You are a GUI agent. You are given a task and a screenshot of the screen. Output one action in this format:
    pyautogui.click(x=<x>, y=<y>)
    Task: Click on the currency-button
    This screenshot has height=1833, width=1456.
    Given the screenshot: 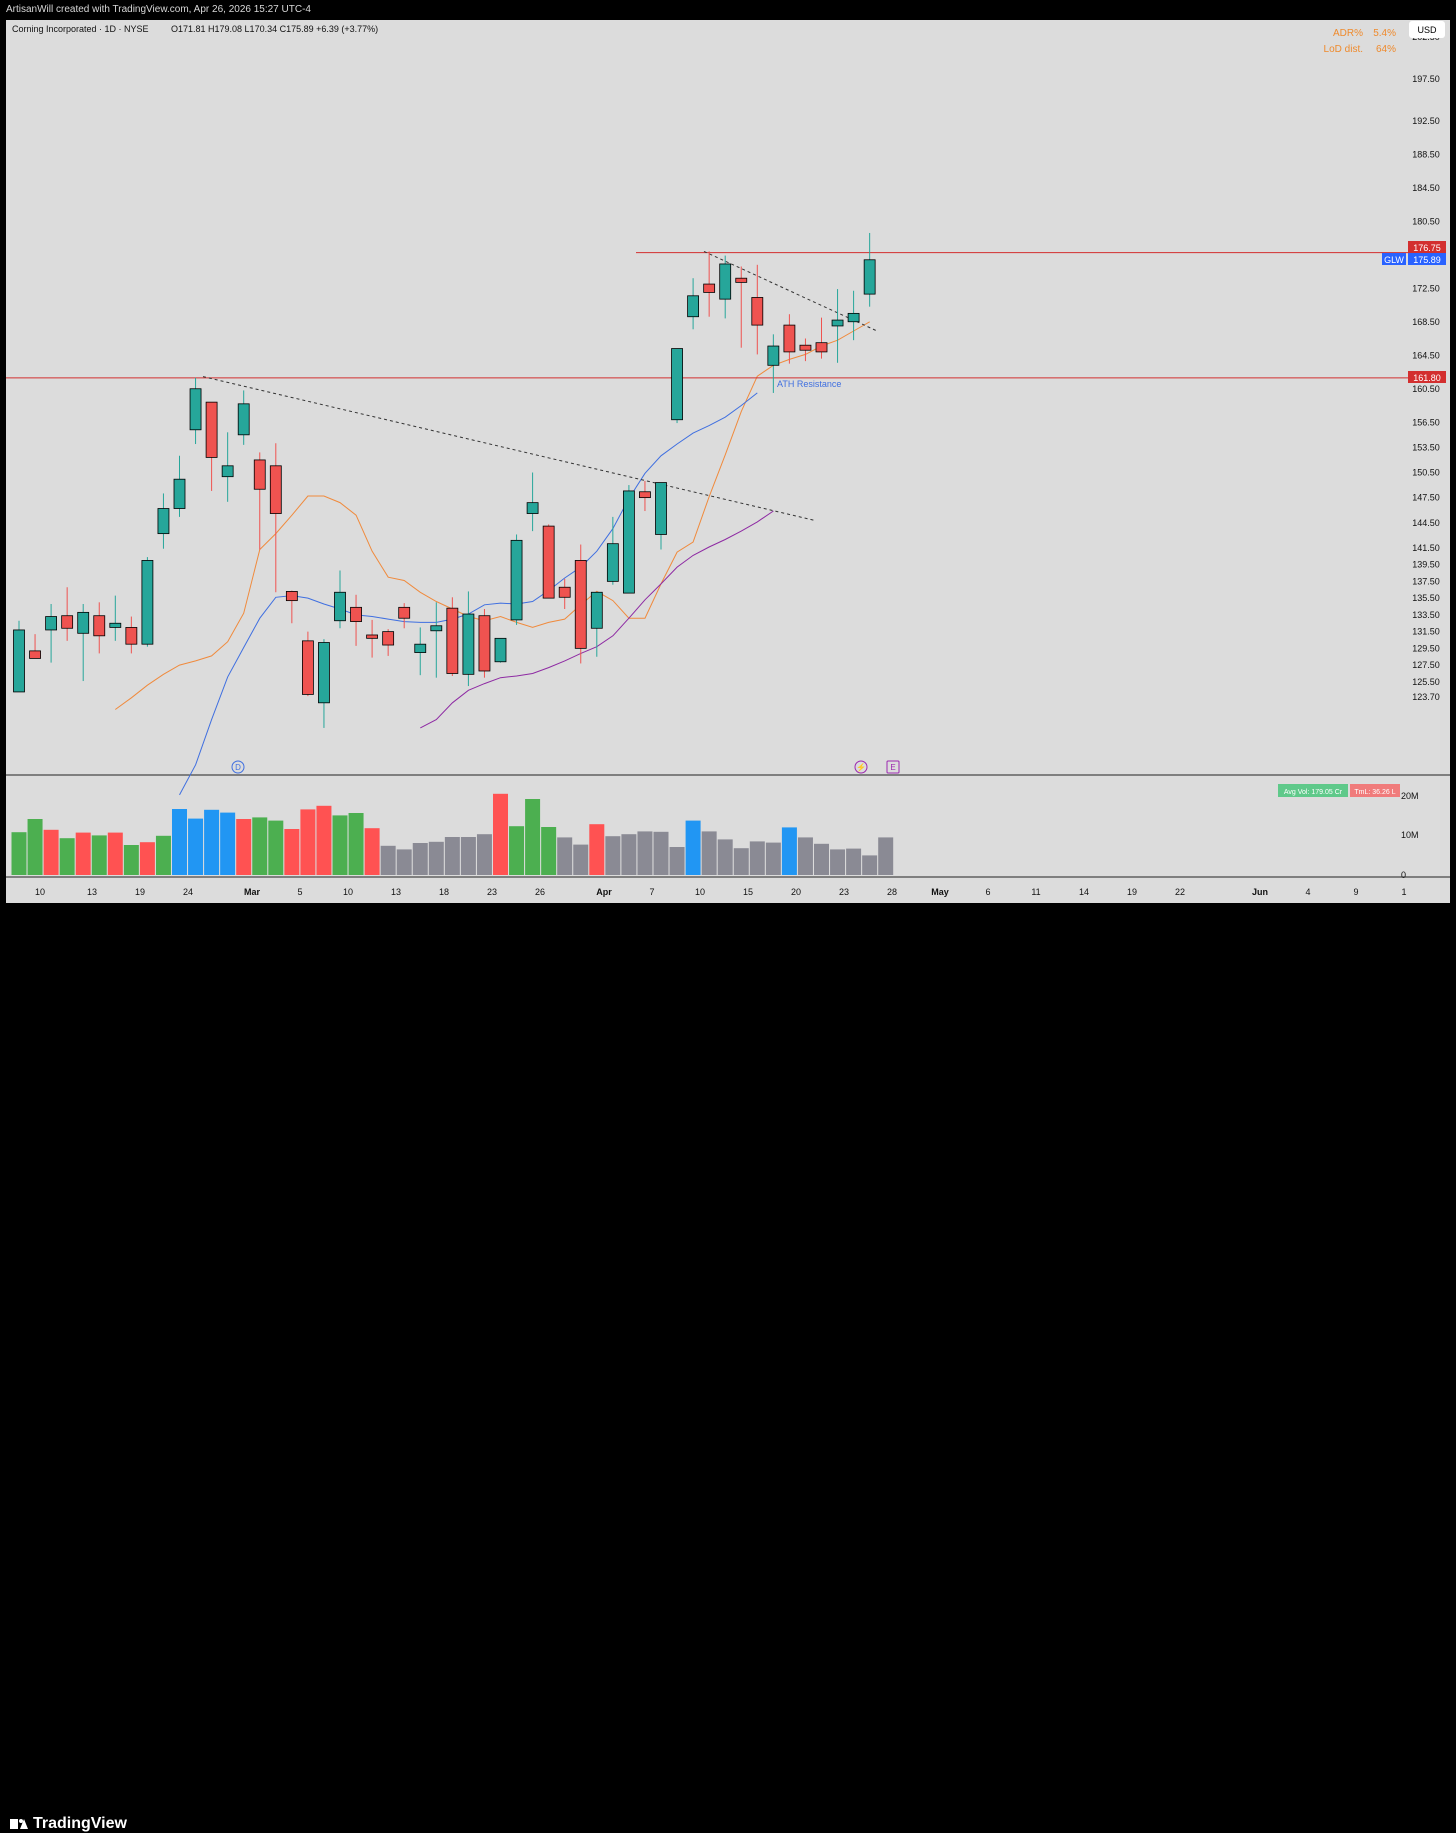 What is the action you would take?
    pyautogui.click(x=1427, y=29)
    